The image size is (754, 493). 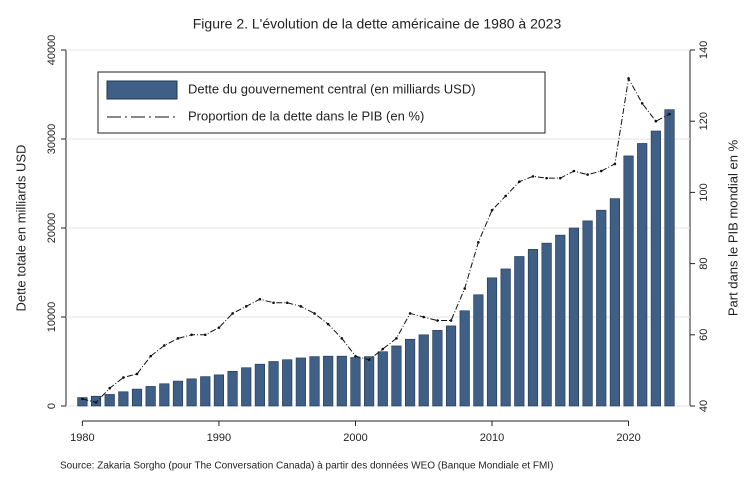 I want to click on y2-tick-label: 60, so click(x=704, y=335).